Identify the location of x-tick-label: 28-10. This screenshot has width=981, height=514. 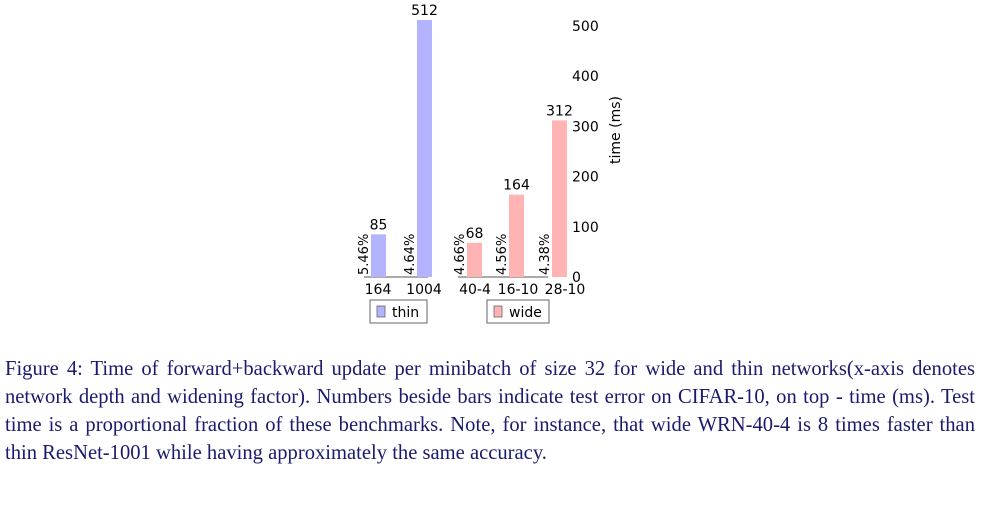
(565, 290).